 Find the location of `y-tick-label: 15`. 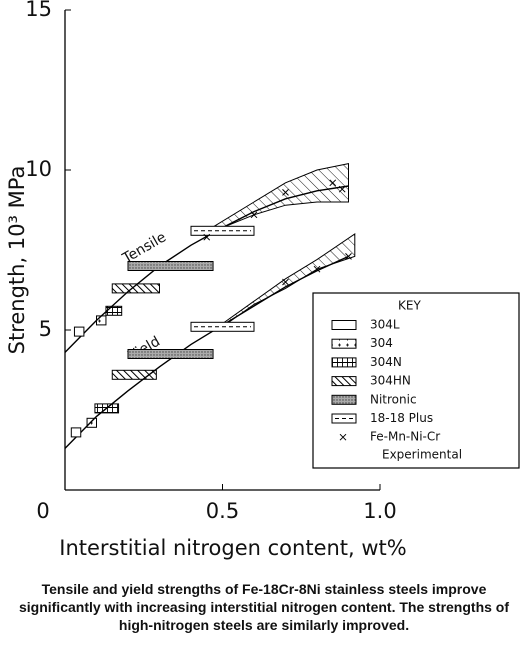

y-tick-label: 15 is located at coordinates (38, 10).